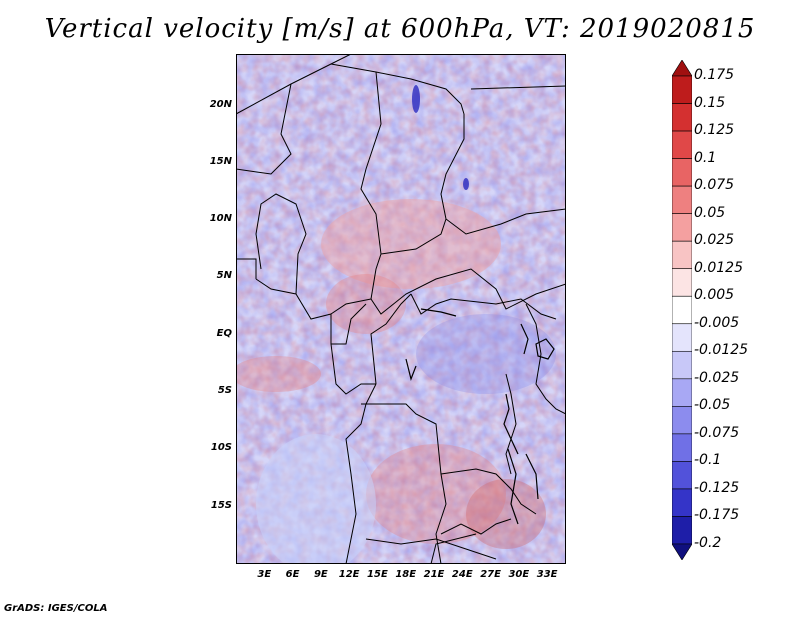  Describe the element at coordinates (221, 448) in the screenshot. I see `latitude-label: 10S` at that location.